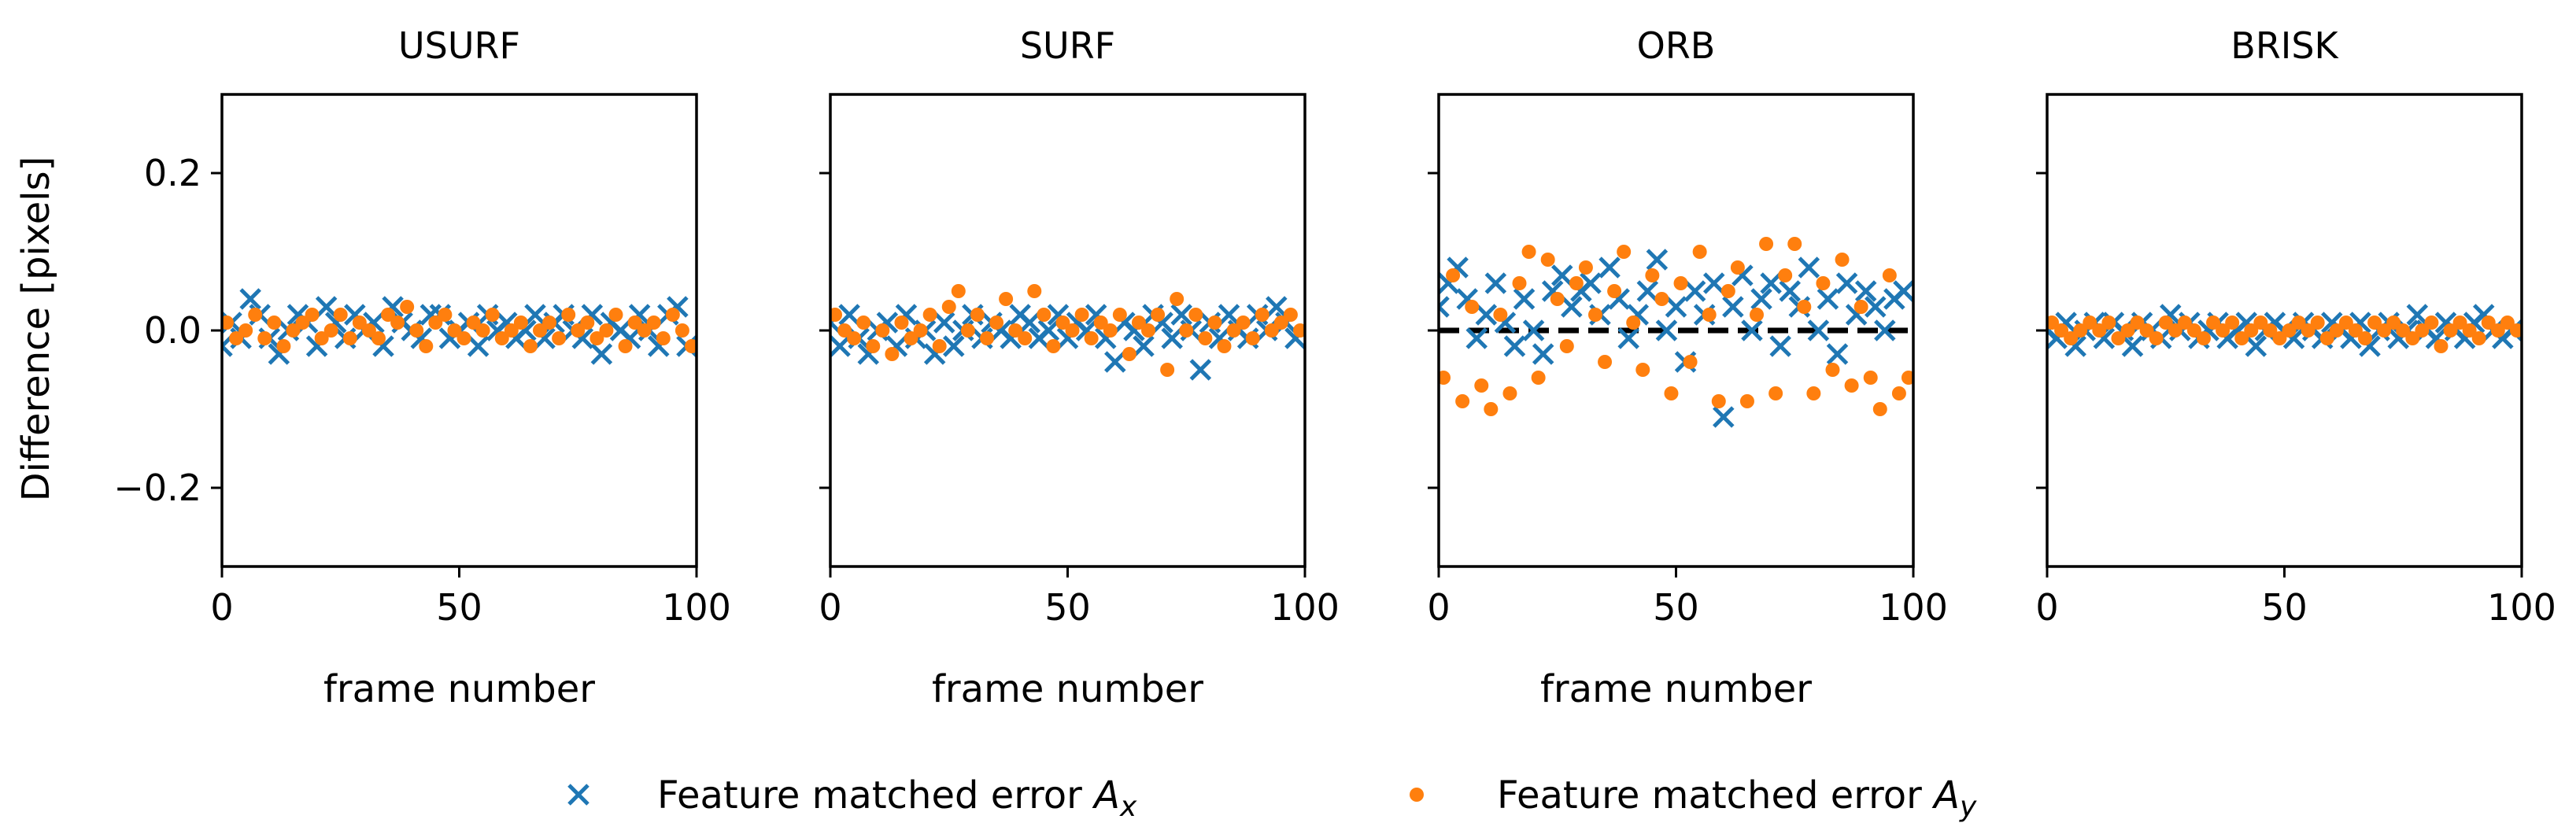  I want to click on legend-item-y: Feature matched error Ay, so click(1693, 798).